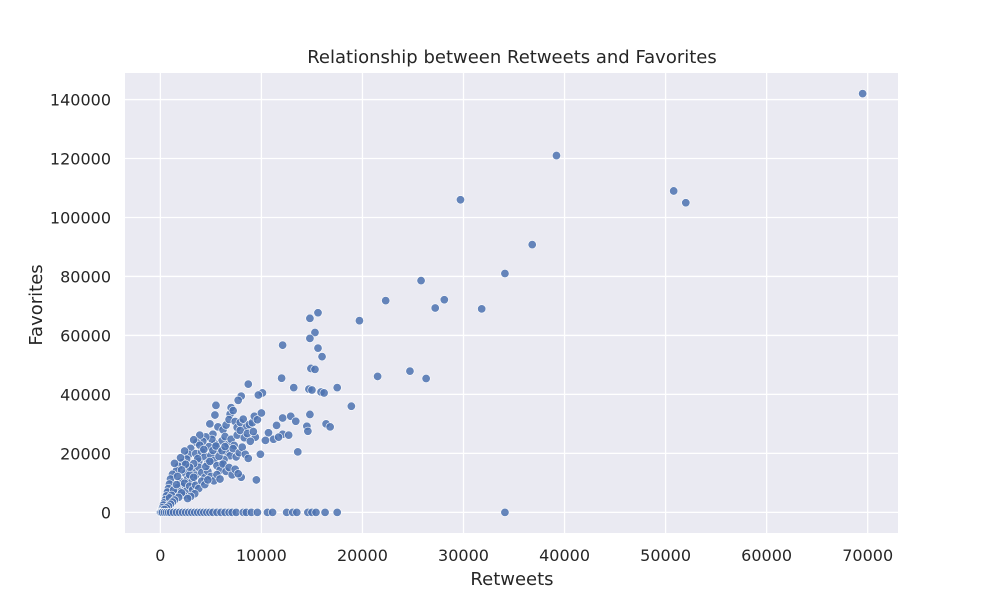  I want to click on x-tick-labels: 0 10000 20000 30000 40000 50000 60000 70000, so click(524, 555).